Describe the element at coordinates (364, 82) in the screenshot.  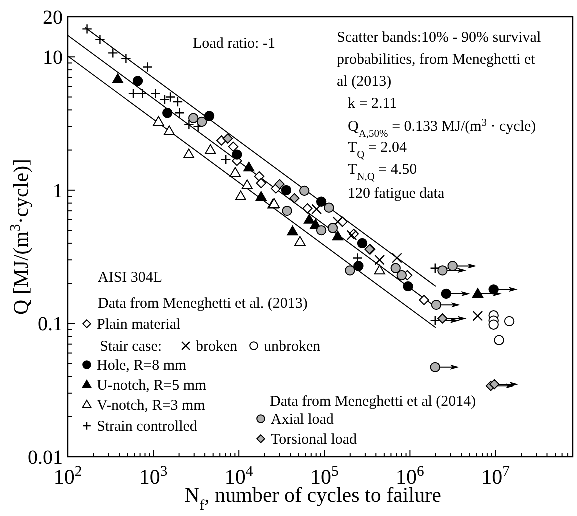
I see `annotation: al (2013)` at that location.